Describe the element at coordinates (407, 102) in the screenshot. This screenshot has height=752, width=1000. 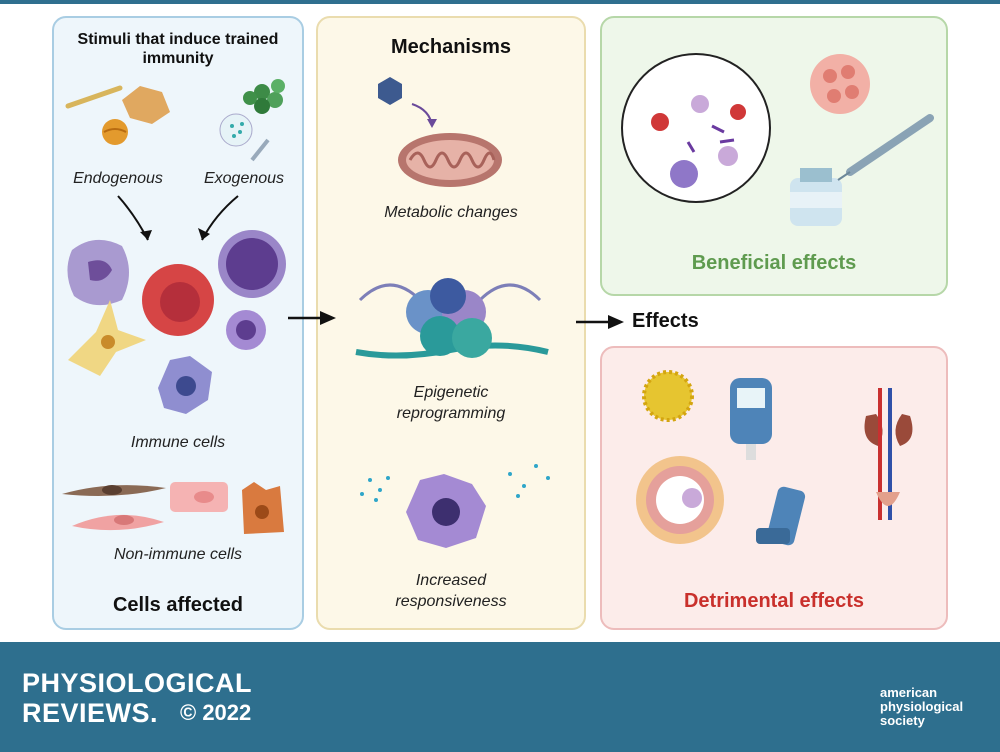
I see `metabolite-hexagon-icon` at that location.